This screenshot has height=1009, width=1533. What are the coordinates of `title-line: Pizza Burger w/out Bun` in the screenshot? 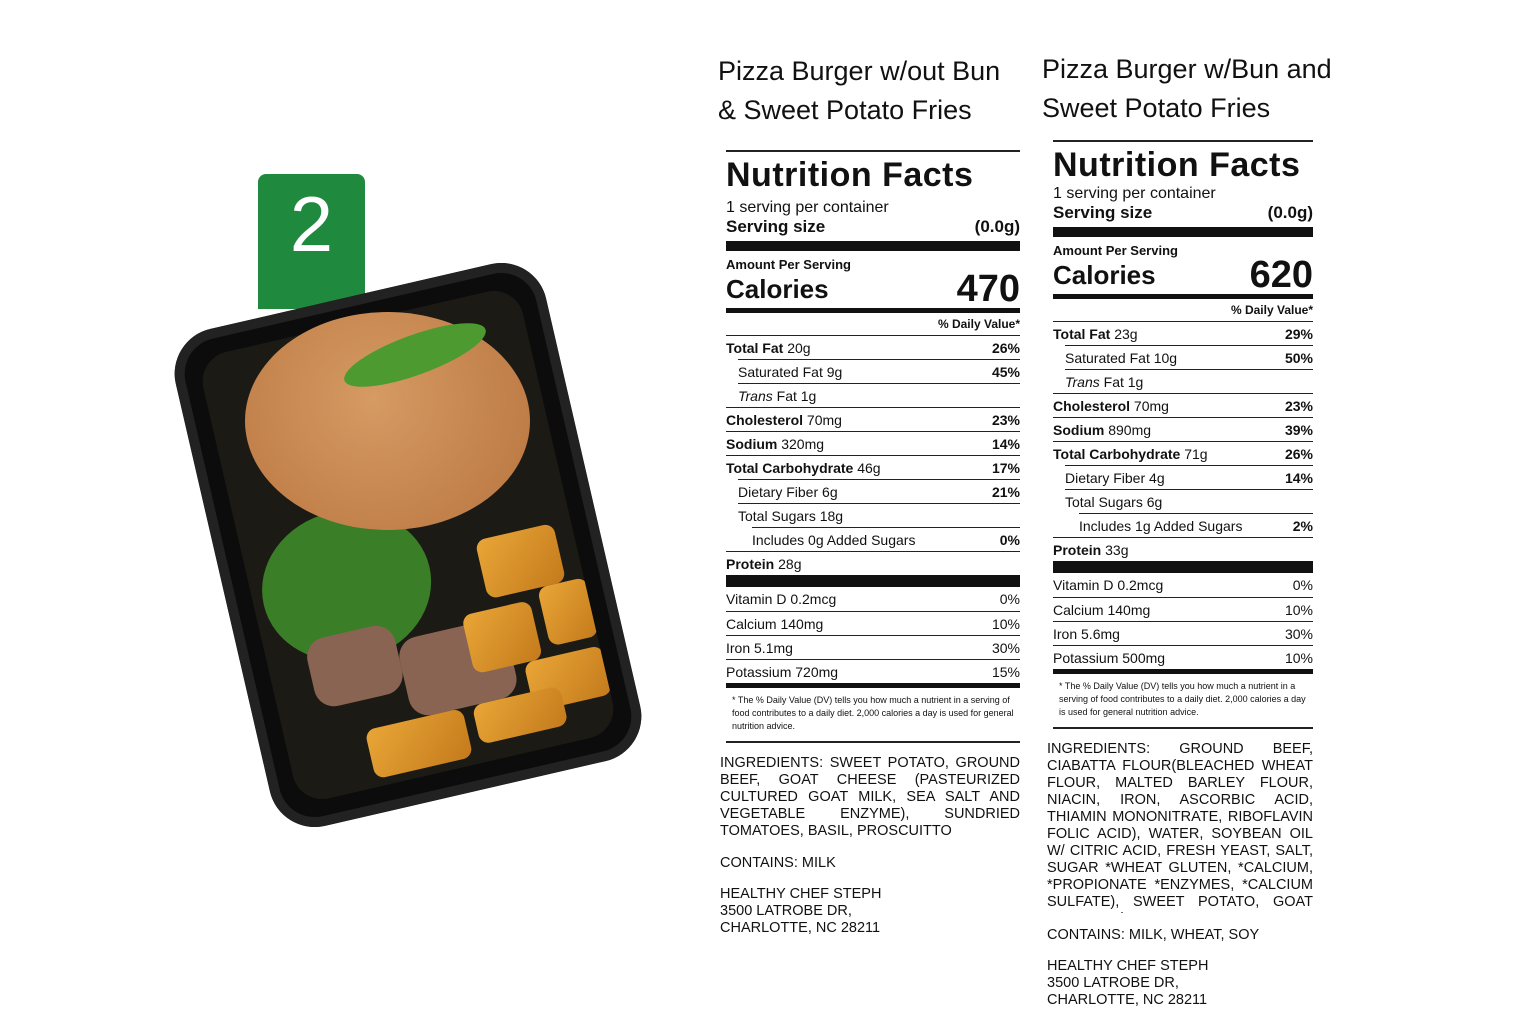 It's located at (859, 71).